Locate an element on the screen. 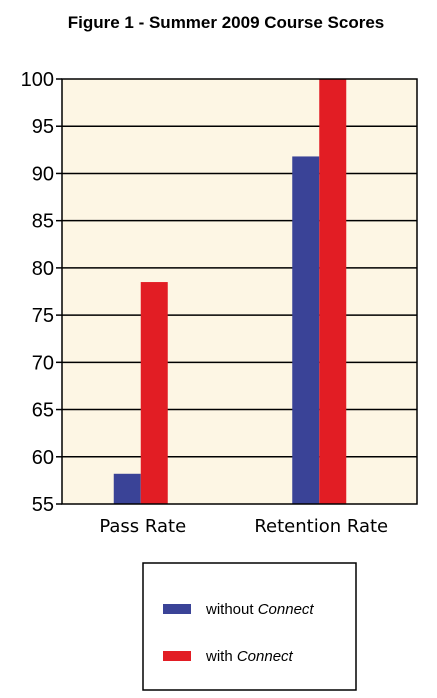 The height and width of the screenshot is (698, 437). y-tick-label: 75 is located at coordinates (43, 316).